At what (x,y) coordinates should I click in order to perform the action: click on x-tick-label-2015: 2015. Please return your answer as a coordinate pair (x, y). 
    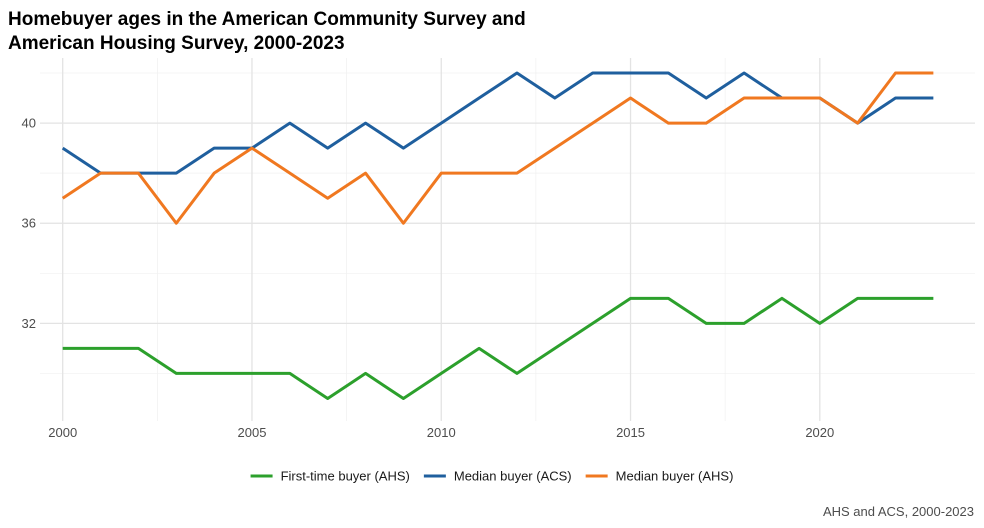
    Looking at the image, I should click on (630, 432).